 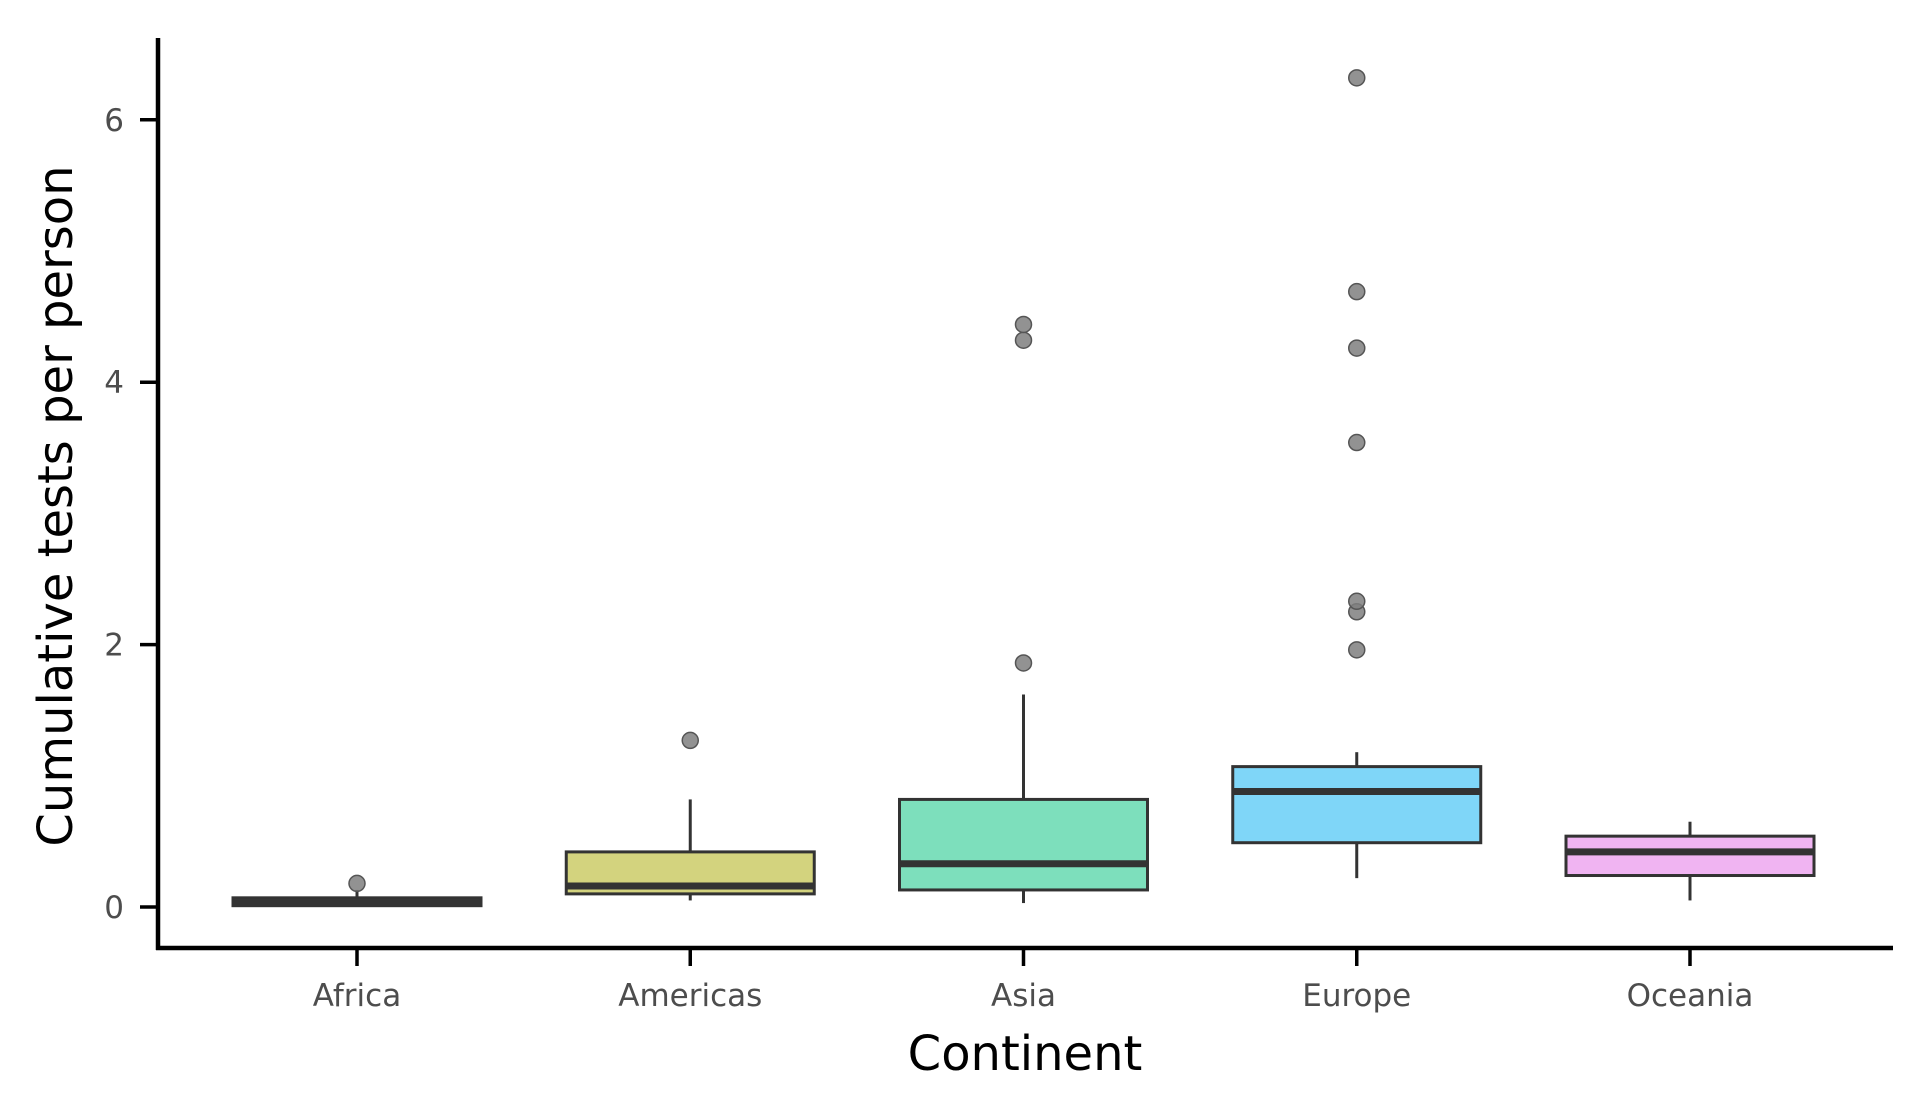 I want to click on x-tick-label: Europe, so click(x=1356, y=996).